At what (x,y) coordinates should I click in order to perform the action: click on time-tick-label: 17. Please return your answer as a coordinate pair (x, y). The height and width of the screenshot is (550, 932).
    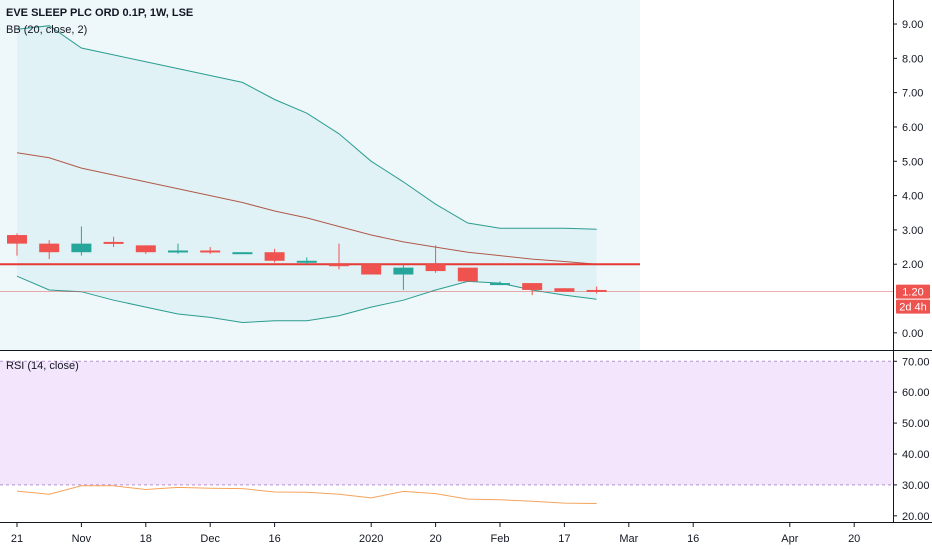
    Looking at the image, I should click on (564, 539).